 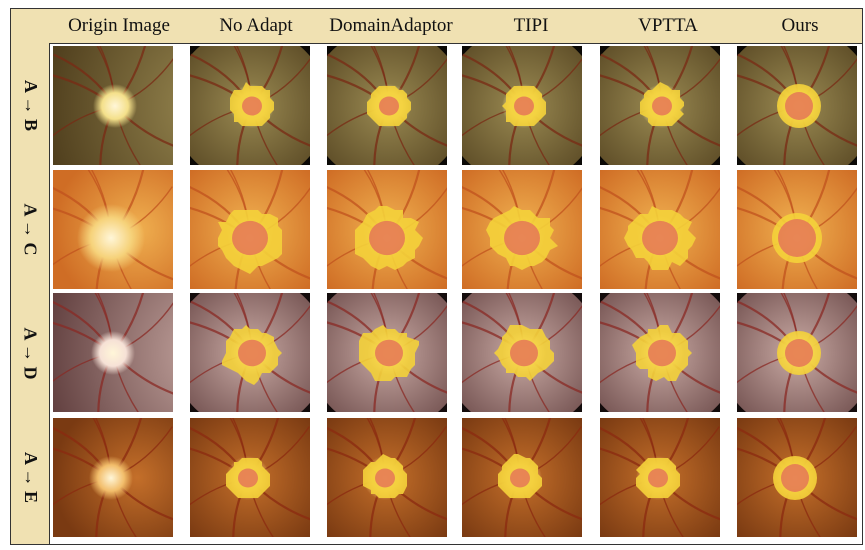 What do you see at coordinates (30, 477) in the screenshot?
I see `row-label-a-to-e: A → E` at bounding box center [30, 477].